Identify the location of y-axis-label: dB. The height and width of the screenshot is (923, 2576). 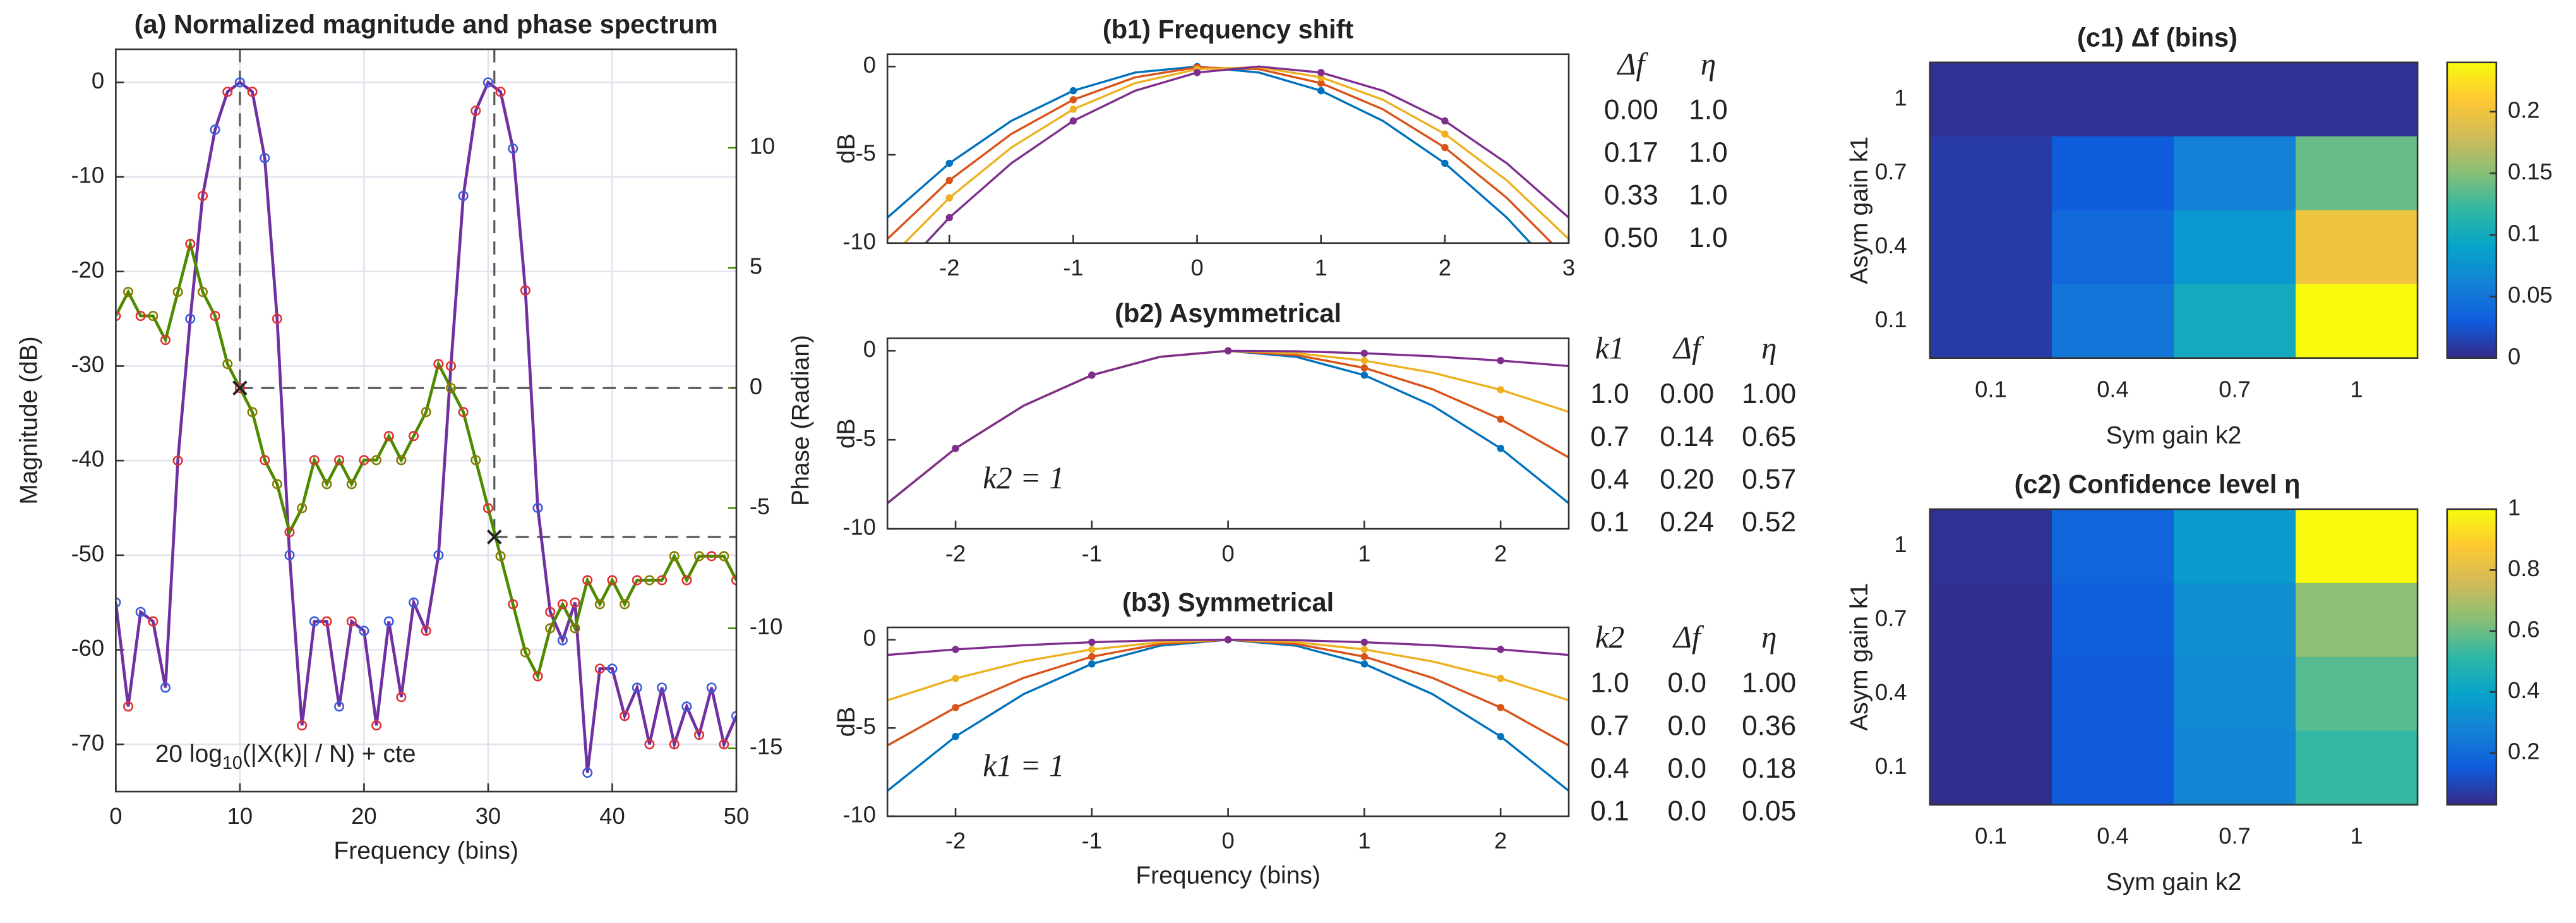
(846, 433).